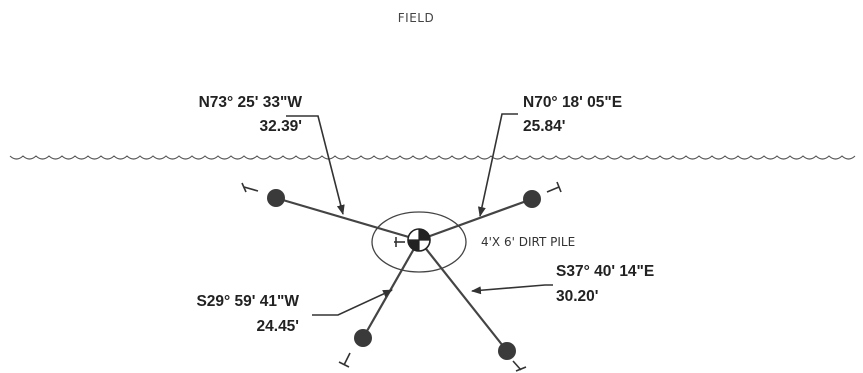 The width and height of the screenshot is (863, 373). Describe the element at coordinates (554, 187) in the screenshot. I see `tack-icon-ne` at that location.